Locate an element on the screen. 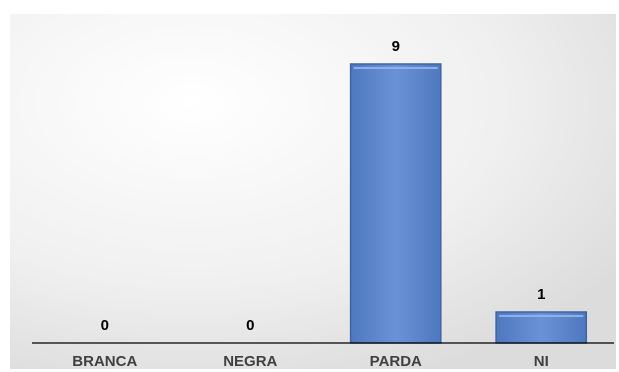 Image resolution: width=619 pixels, height=372 pixels. category-labels-group: BRANCA NEGRA PARDA NI is located at coordinates (310, 361).